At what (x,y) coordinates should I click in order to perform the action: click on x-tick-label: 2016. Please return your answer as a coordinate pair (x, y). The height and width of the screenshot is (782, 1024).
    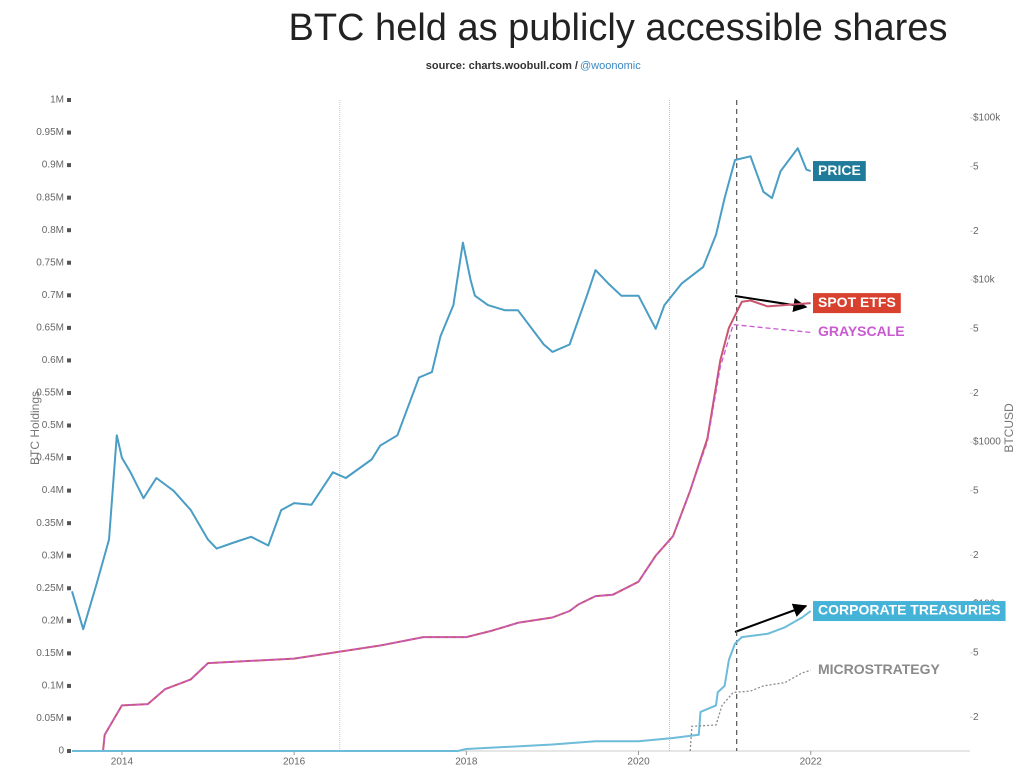
    Looking at the image, I should click on (294, 762).